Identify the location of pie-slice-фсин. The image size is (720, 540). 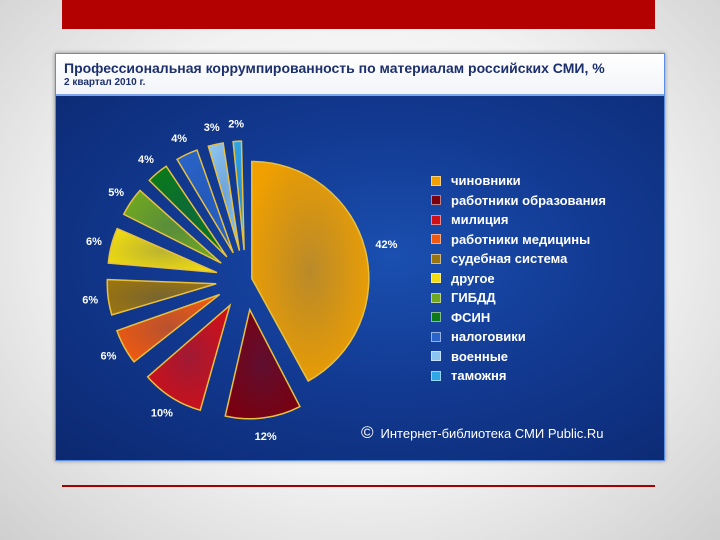
(188, 211).